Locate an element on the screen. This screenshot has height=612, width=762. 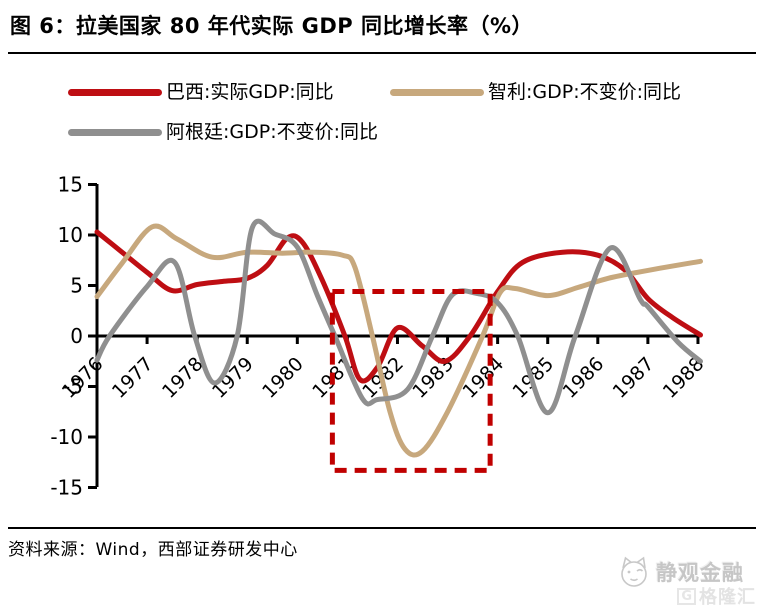
y-tick-label: -10 is located at coordinates (66, 437).